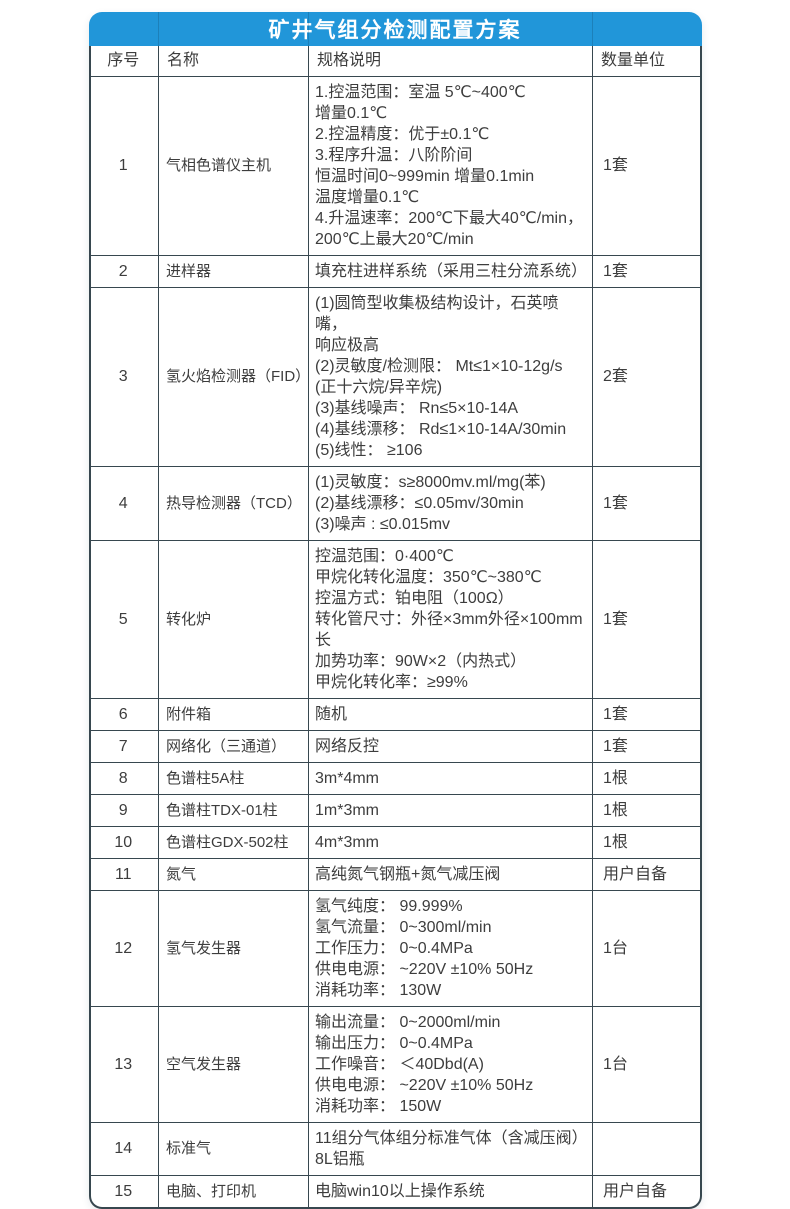 This screenshot has height=1209, width=790. I want to click on cell-no: 8, so click(124, 778).